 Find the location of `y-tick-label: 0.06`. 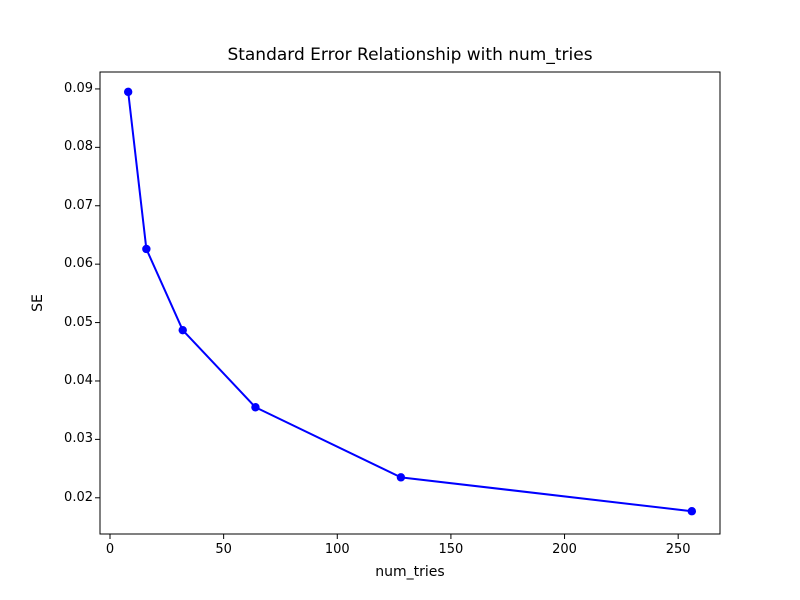

y-tick-label: 0.06 is located at coordinates (78, 264).